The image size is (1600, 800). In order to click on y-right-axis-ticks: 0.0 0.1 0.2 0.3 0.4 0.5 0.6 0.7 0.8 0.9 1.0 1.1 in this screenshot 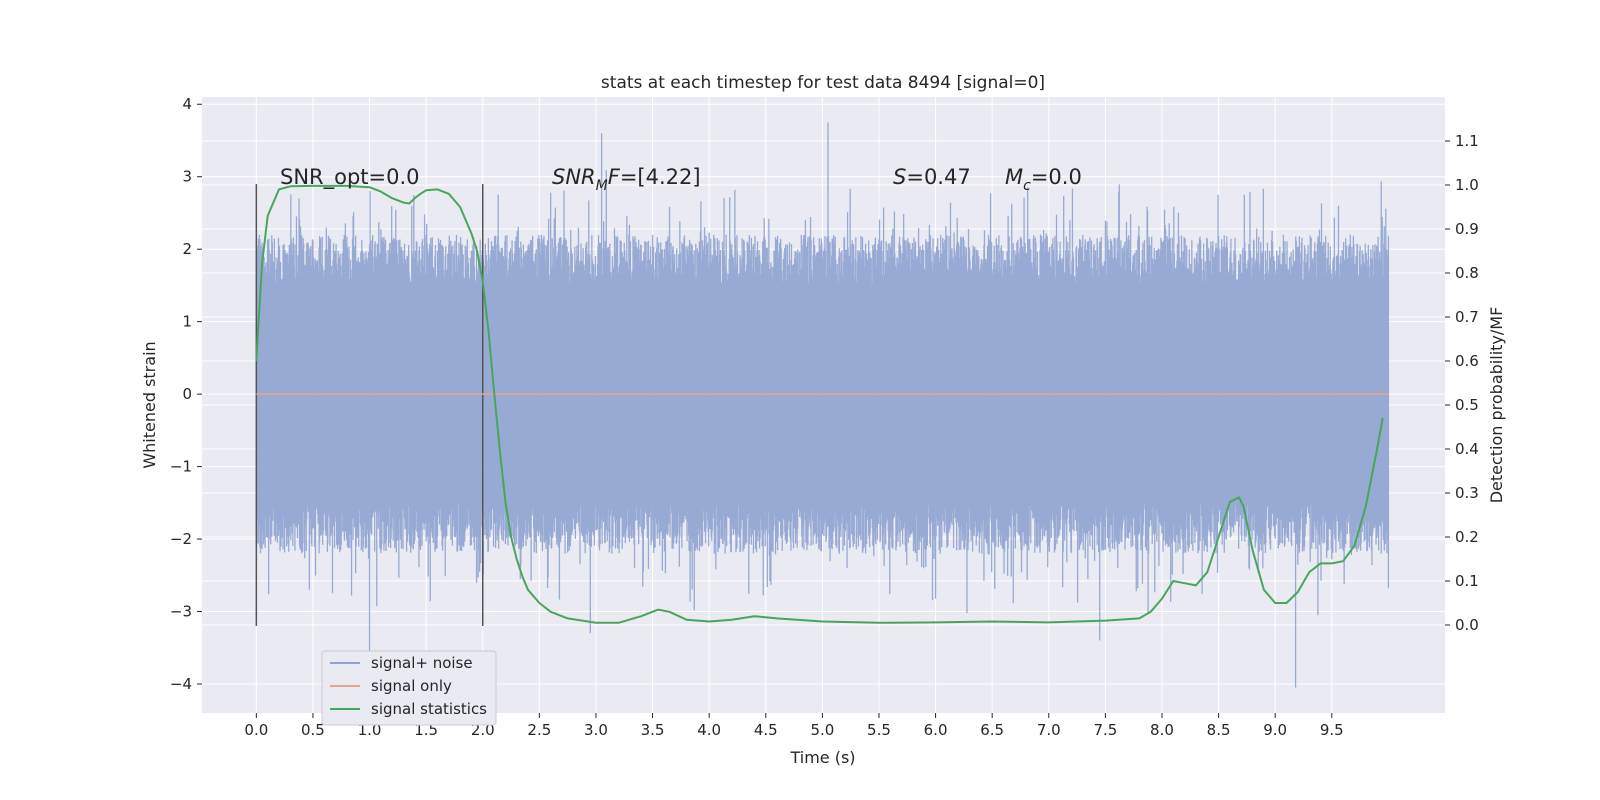, I will do `click(1462, 383)`.